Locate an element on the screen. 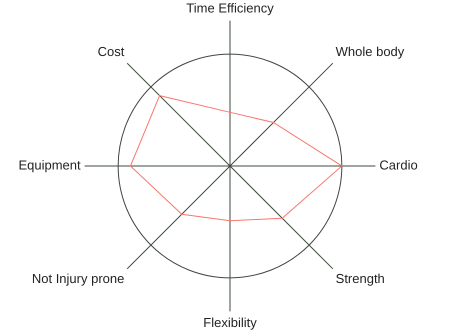  spoke-label: Time Efficiency is located at coordinates (230, 8).